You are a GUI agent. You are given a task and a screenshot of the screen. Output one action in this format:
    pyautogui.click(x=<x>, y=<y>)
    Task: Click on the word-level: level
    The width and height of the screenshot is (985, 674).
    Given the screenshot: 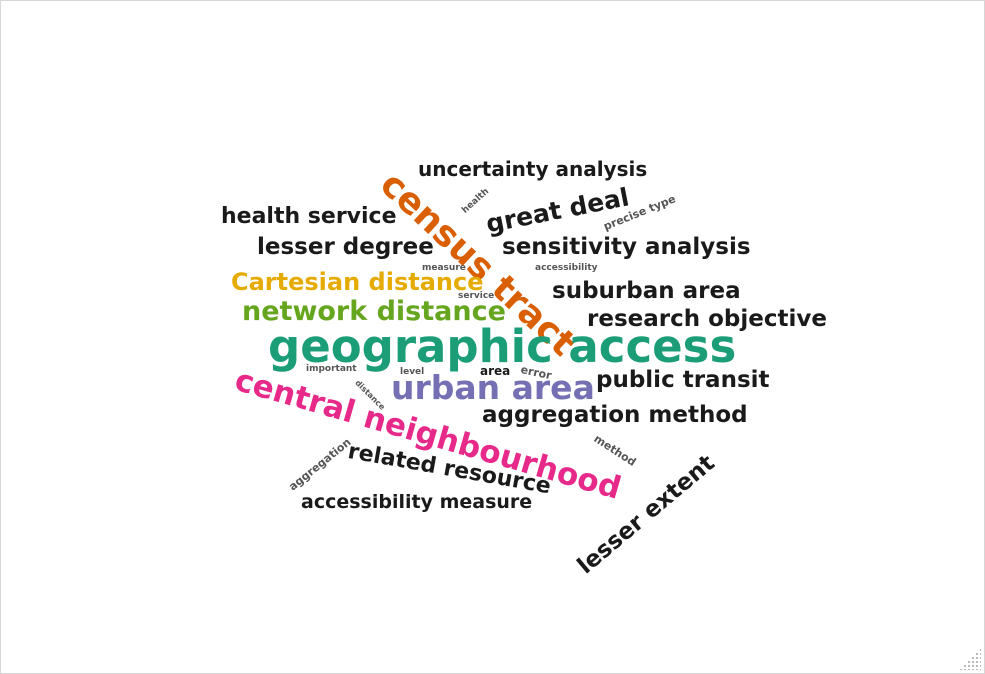 What is the action you would take?
    pyautogui.click(x=412, y=372)
    